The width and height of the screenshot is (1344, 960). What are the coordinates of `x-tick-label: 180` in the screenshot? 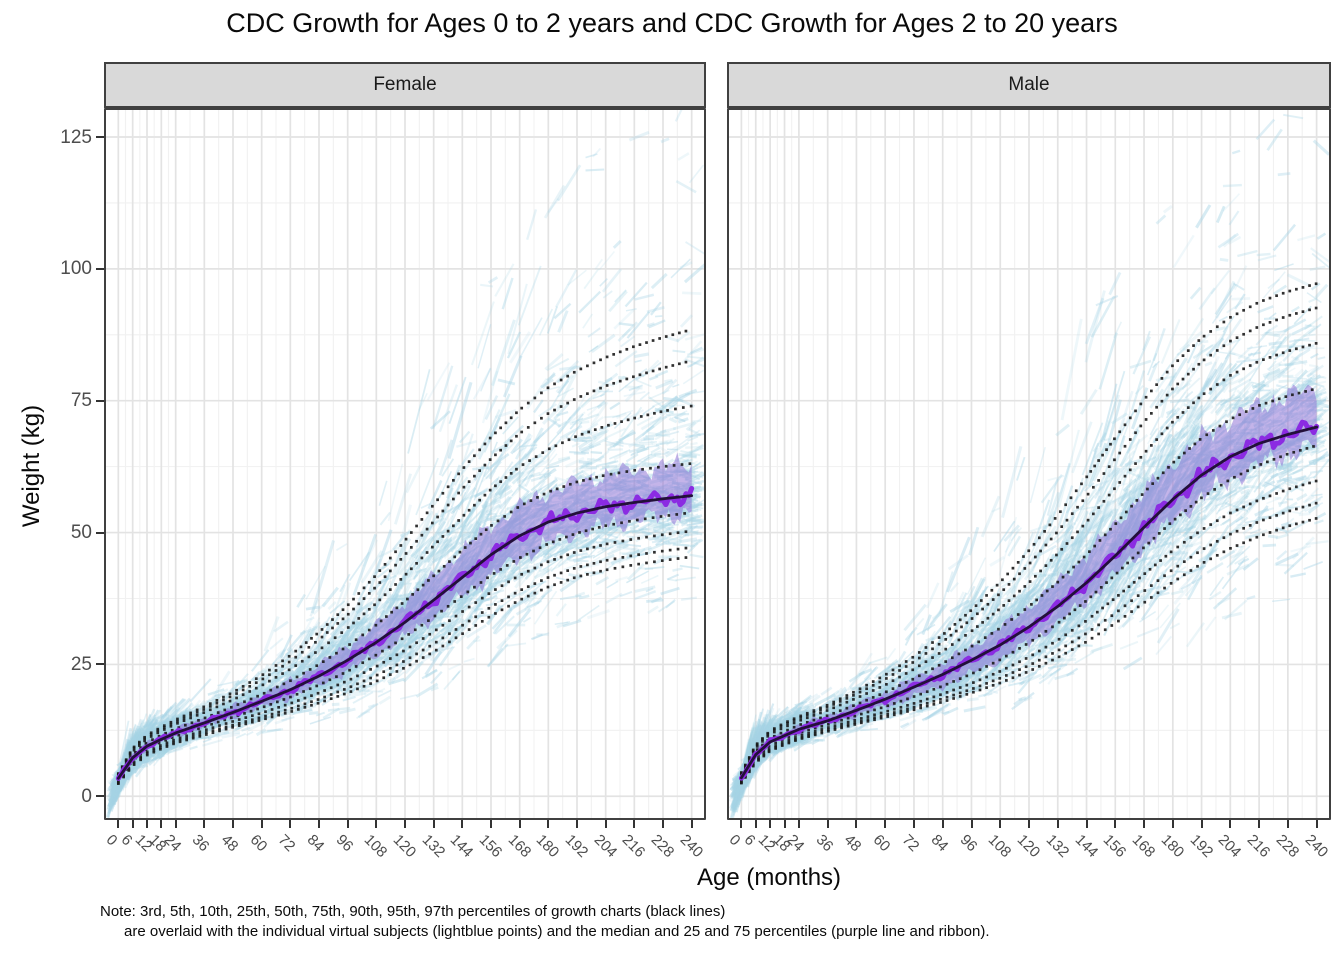 It's located at (547, 846).